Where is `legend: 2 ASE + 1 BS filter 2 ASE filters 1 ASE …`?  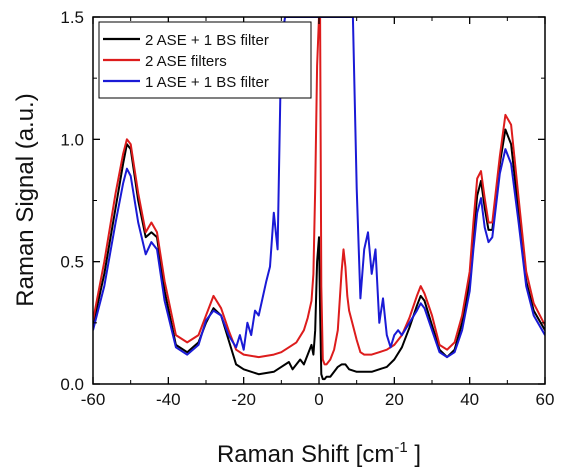
legend: 2 ASE + 1 BS filter 2 ASE filters 1 ASE … is located at coordinates (205, 60).